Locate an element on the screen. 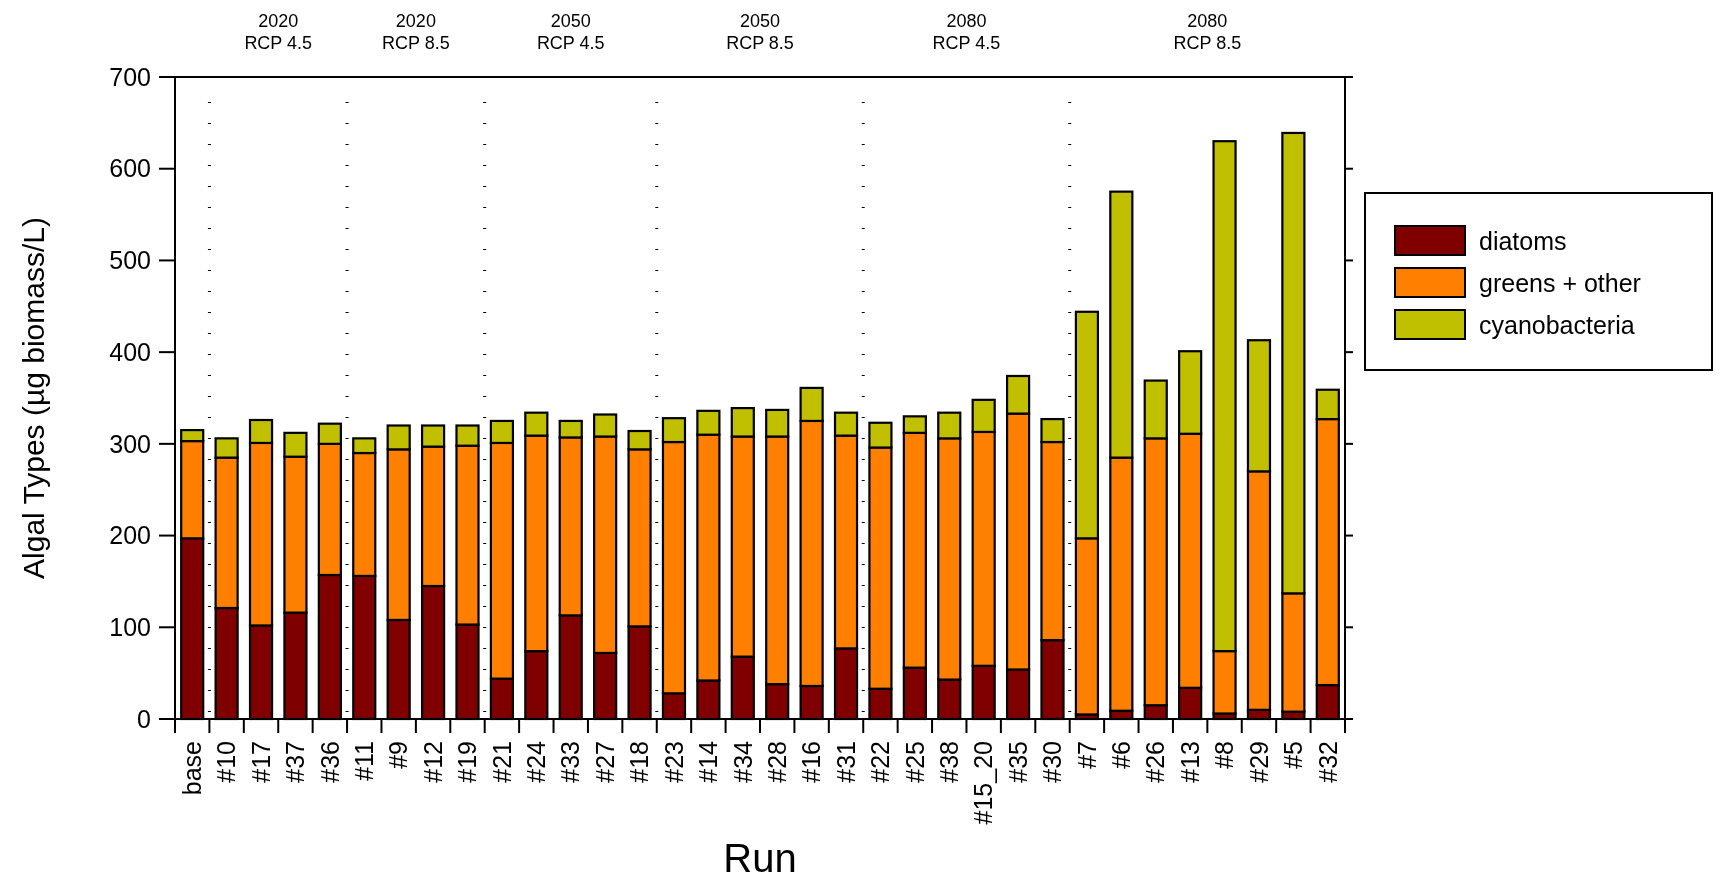 The image size is (1721, 884). x-tick-label: #30 is located at coordinates (1052, 762).